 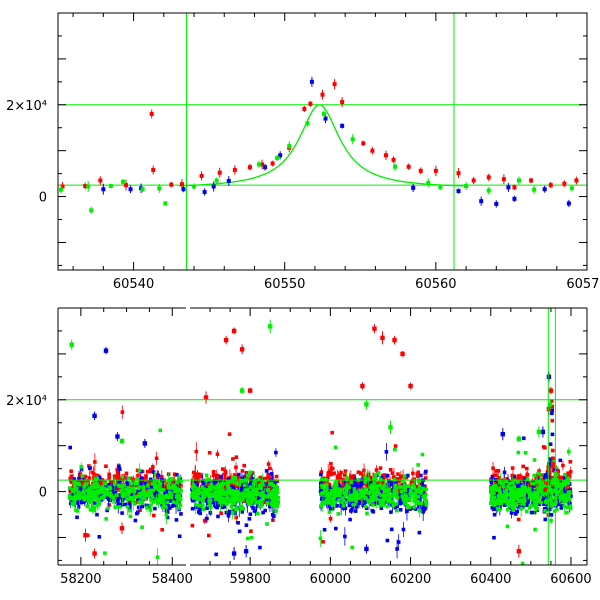 I want to click on bottom-outburst-point, so click(x=552, y=420).